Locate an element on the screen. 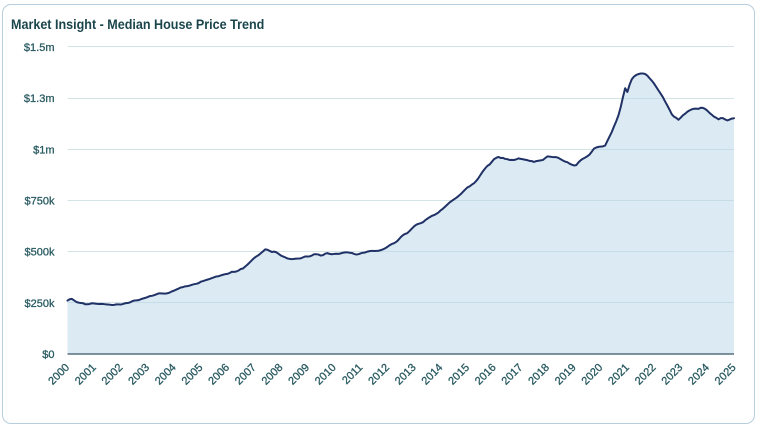 The height and width of the screenshot is (424, 757). svg-text: 2014 is located at coordinates (433, 375).